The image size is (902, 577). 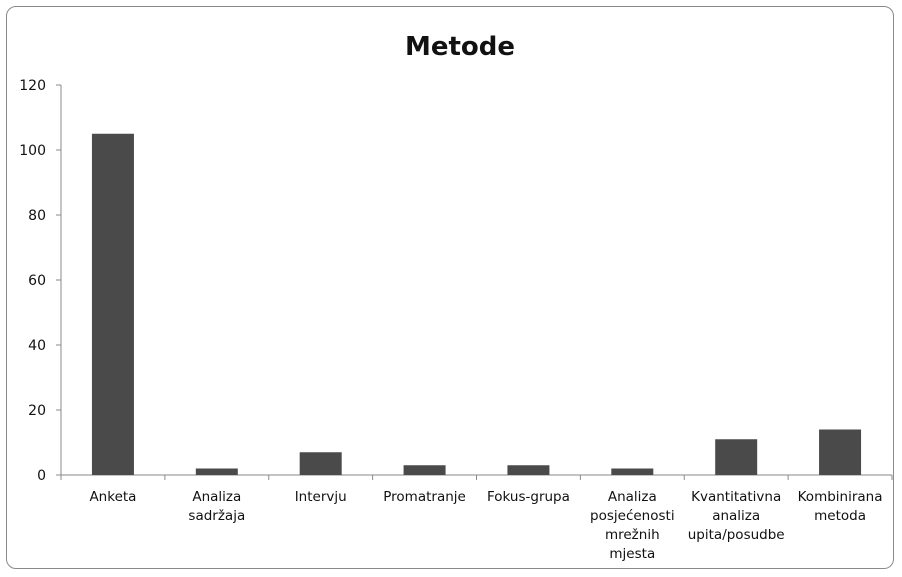 I want to click on x-category-label-line: posjećenosti, so click(x=632, y=516).